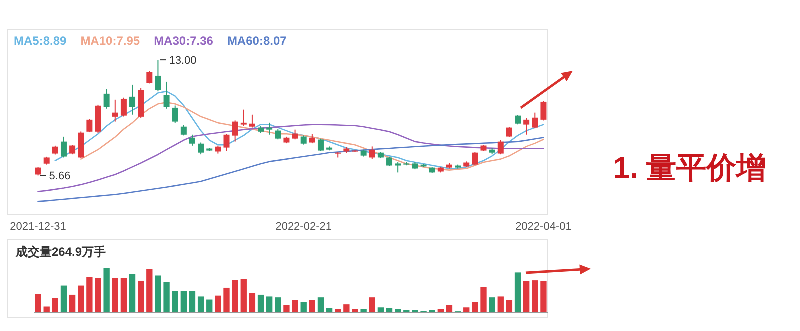  I want to click on chart-title: 成交量264.9万手, so click(60, 252).